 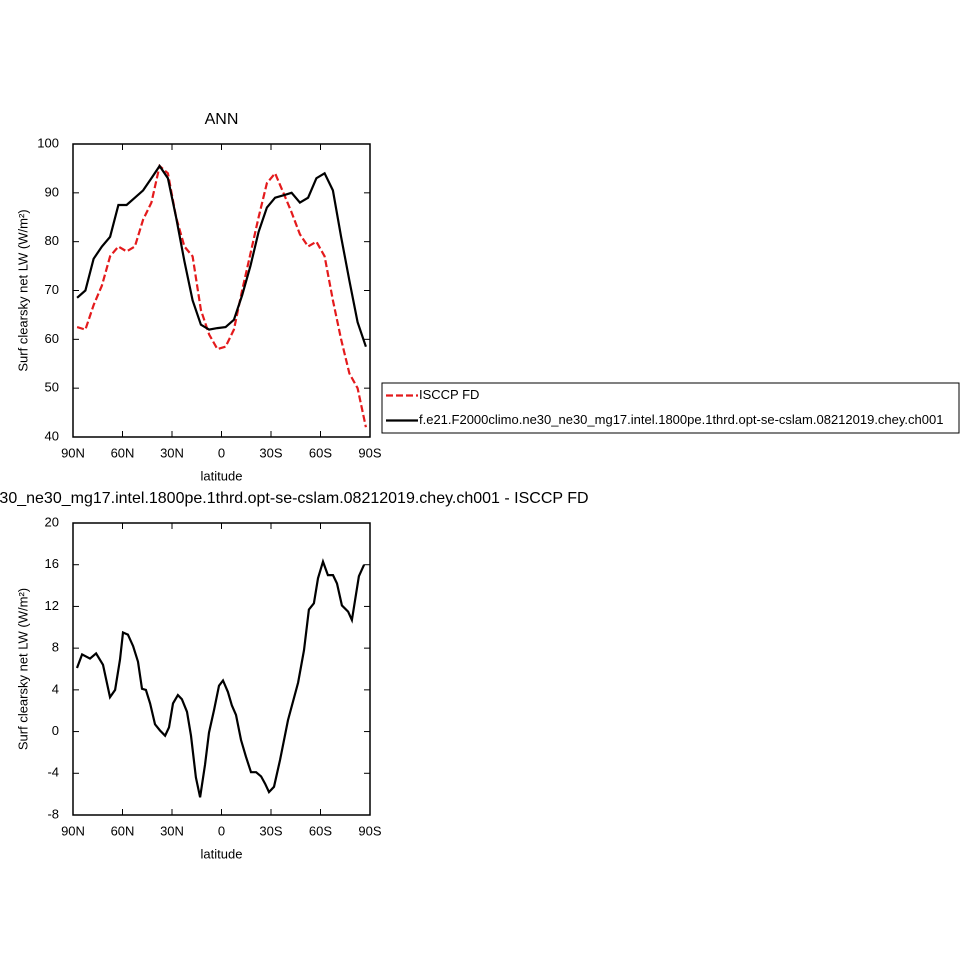 I want to click on y-tick-label: 12, so click(x=52, y=605).